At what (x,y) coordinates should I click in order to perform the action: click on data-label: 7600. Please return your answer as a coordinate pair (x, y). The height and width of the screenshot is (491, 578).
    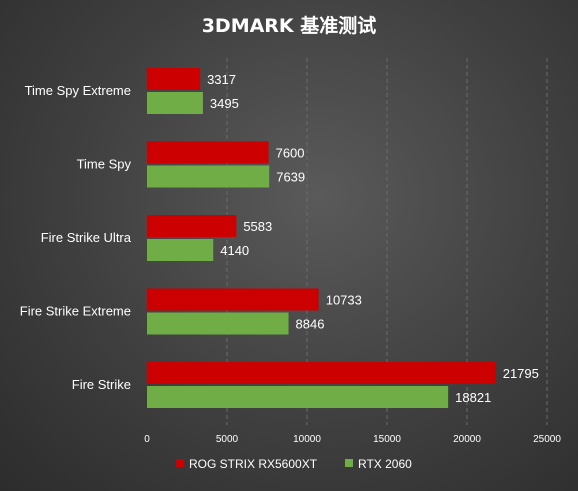
    Looking at the image, I should click on (290, 153).